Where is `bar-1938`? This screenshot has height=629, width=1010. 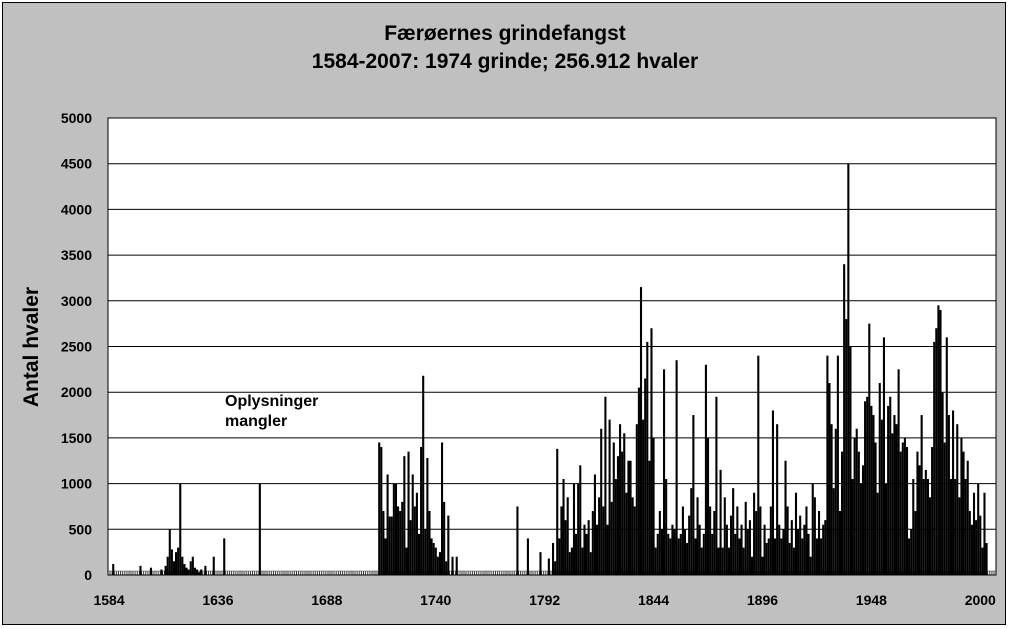 bar-1938 is located at coordinates (850, 460).